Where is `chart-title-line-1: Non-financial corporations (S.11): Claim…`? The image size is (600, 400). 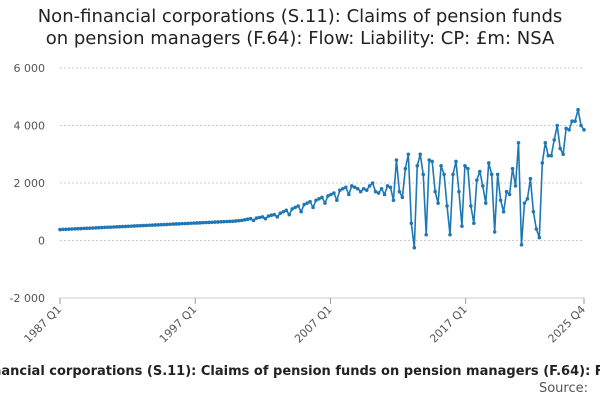 chart-title-line-1: Non-financial corporations (S.11): Claim… is located at coordinates (300, 16).